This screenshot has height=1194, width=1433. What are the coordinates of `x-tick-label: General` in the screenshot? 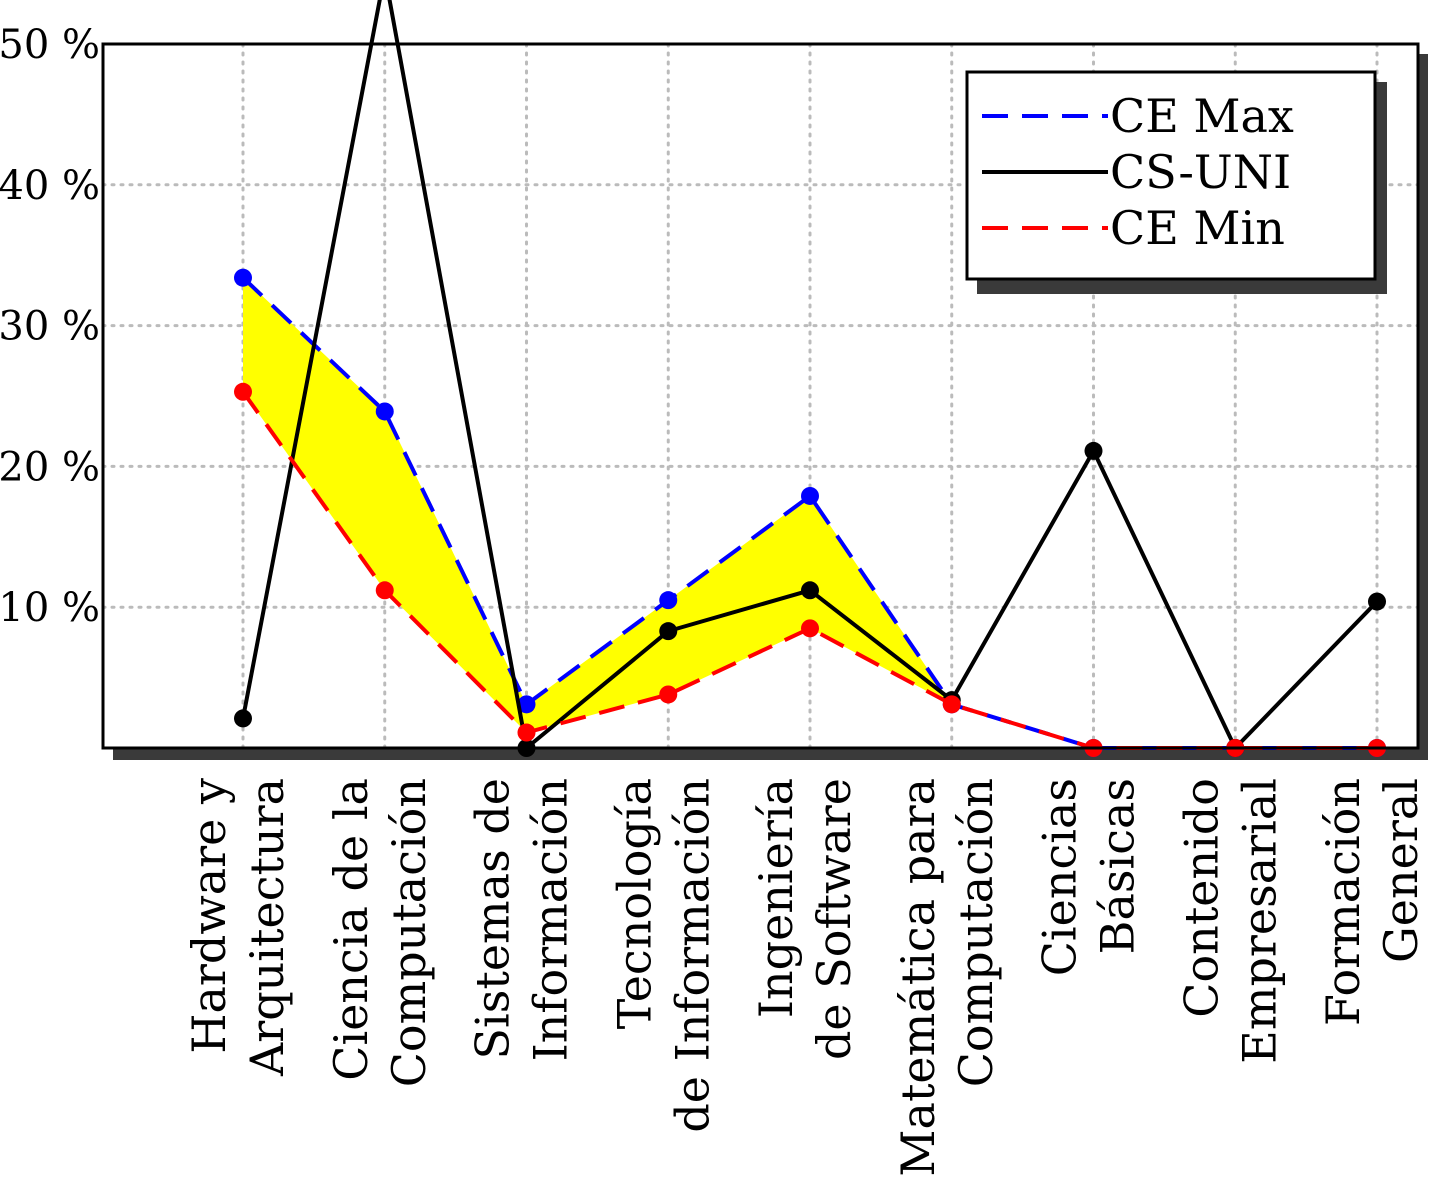 It's located at (1401, 870).